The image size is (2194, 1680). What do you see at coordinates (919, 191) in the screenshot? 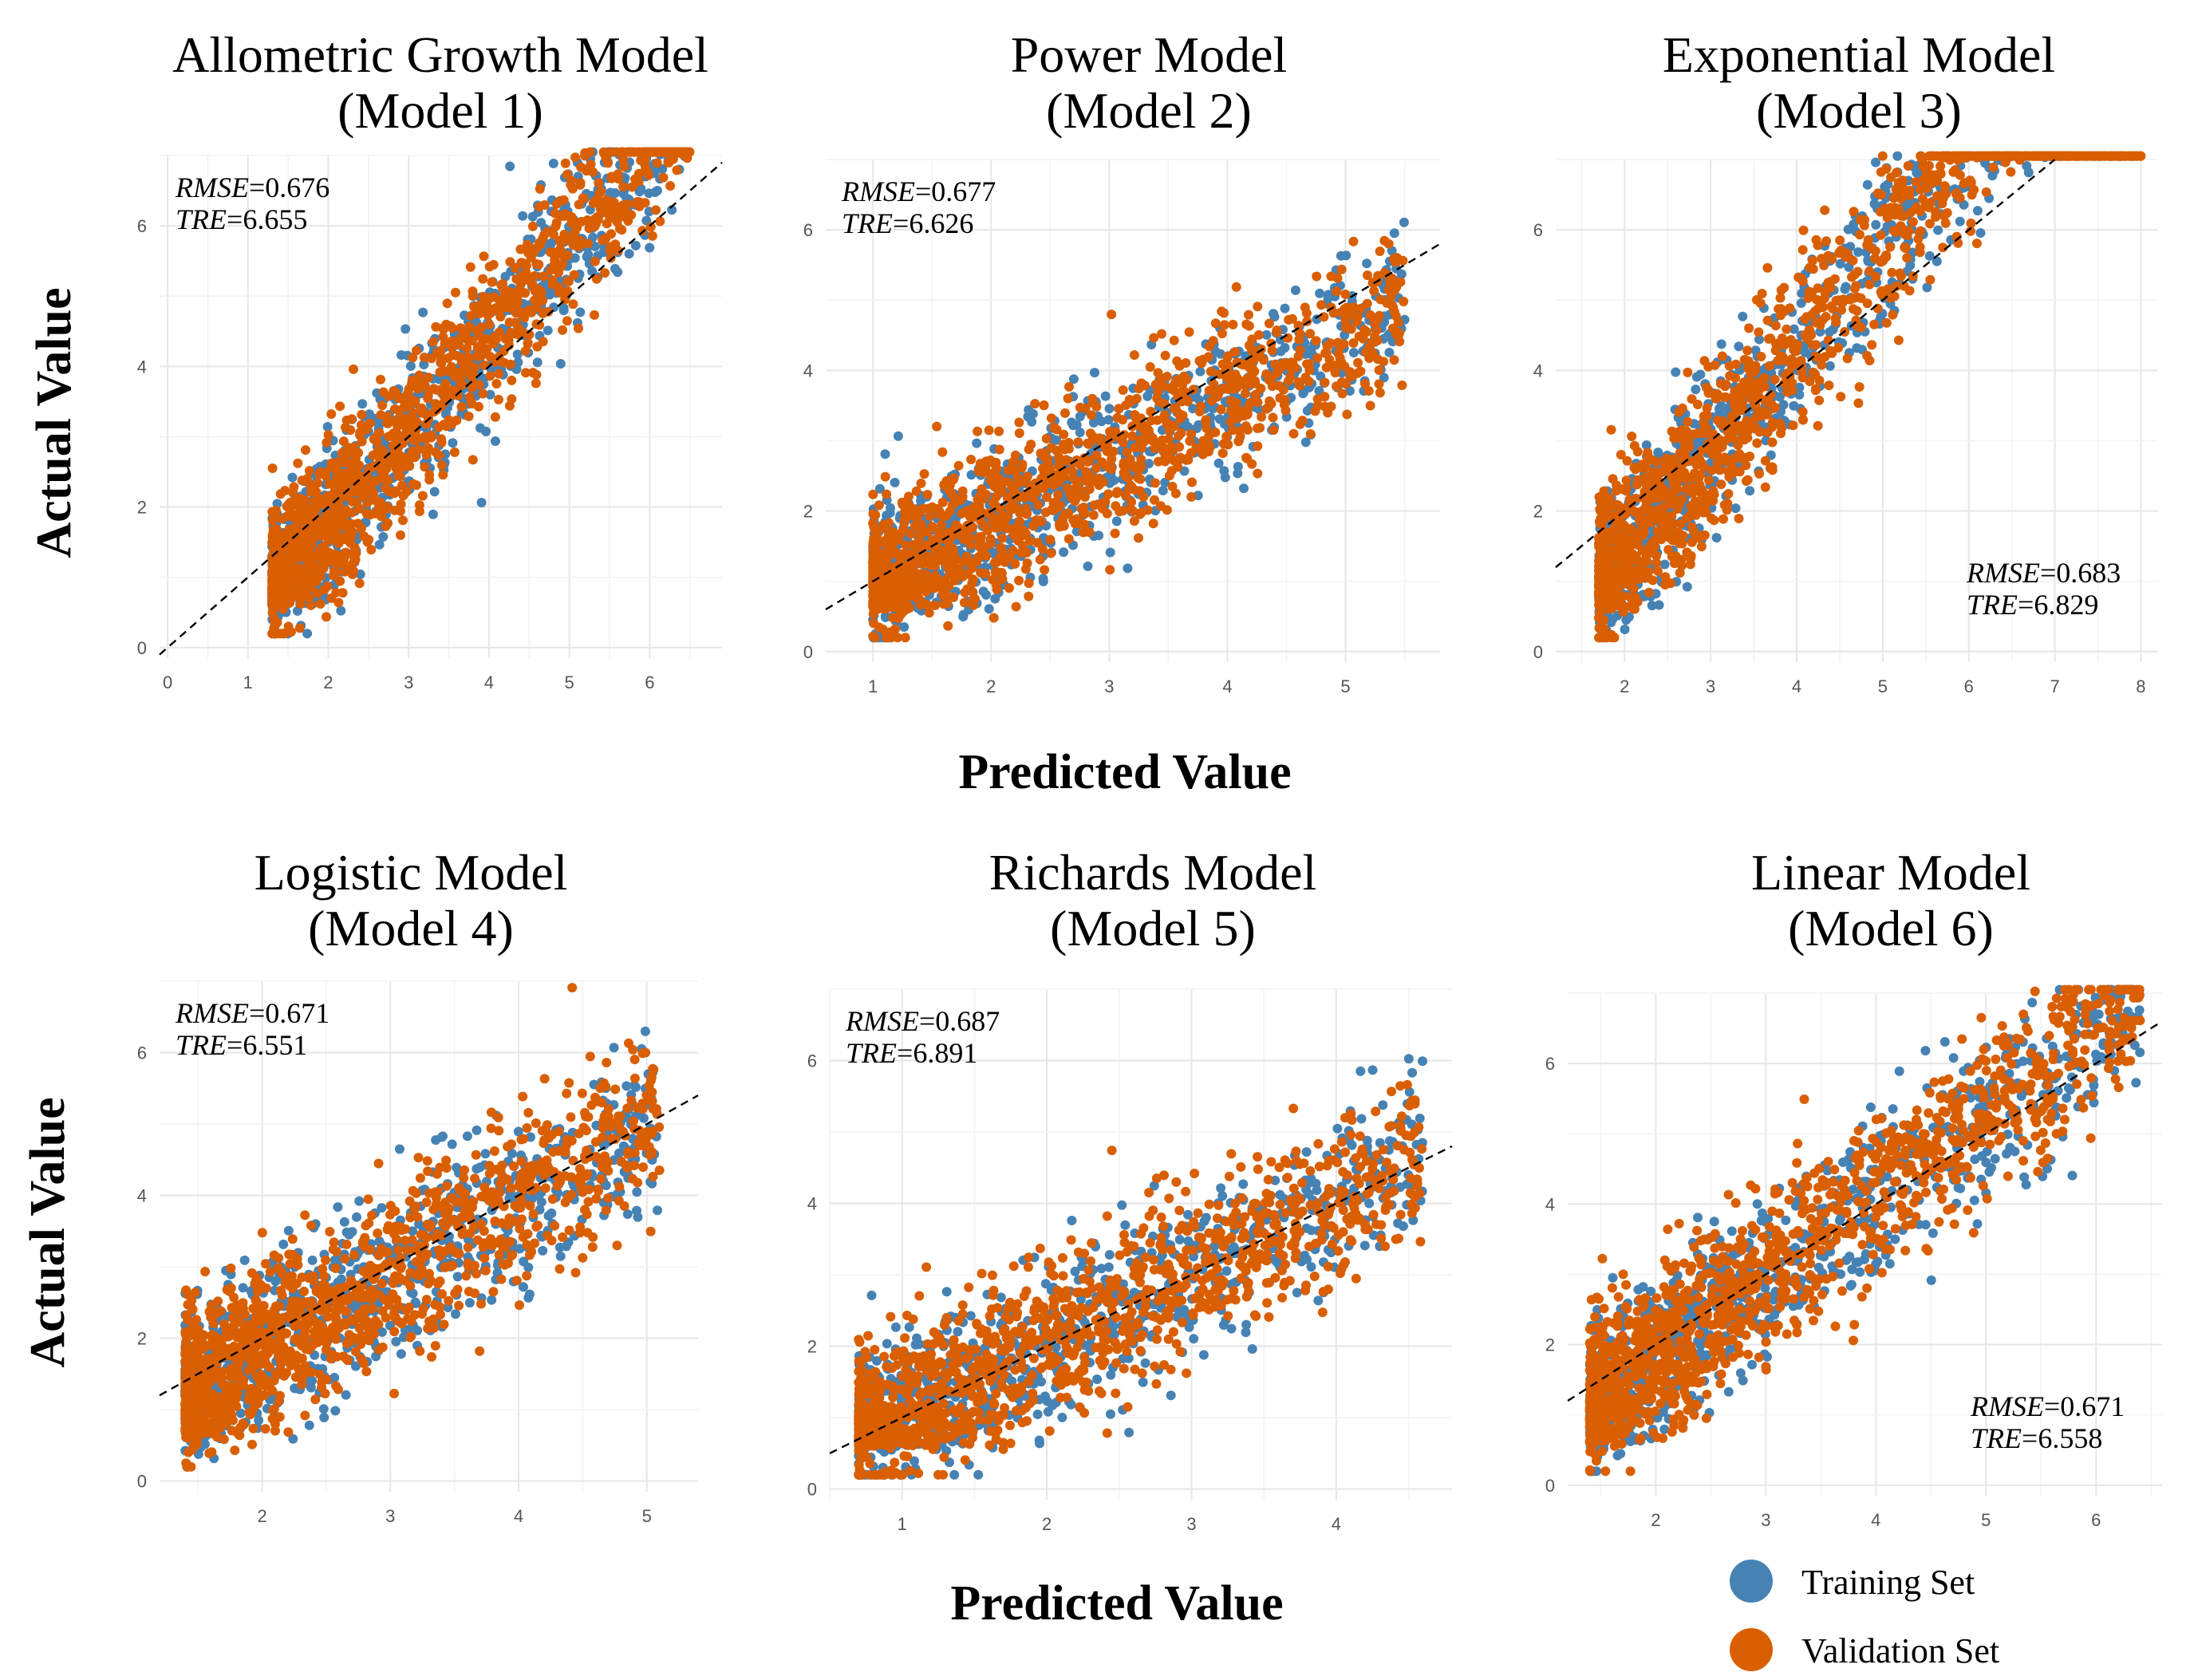
I see `rmse-annotation: RMSE=0.677` at bounding box center [919, 191].